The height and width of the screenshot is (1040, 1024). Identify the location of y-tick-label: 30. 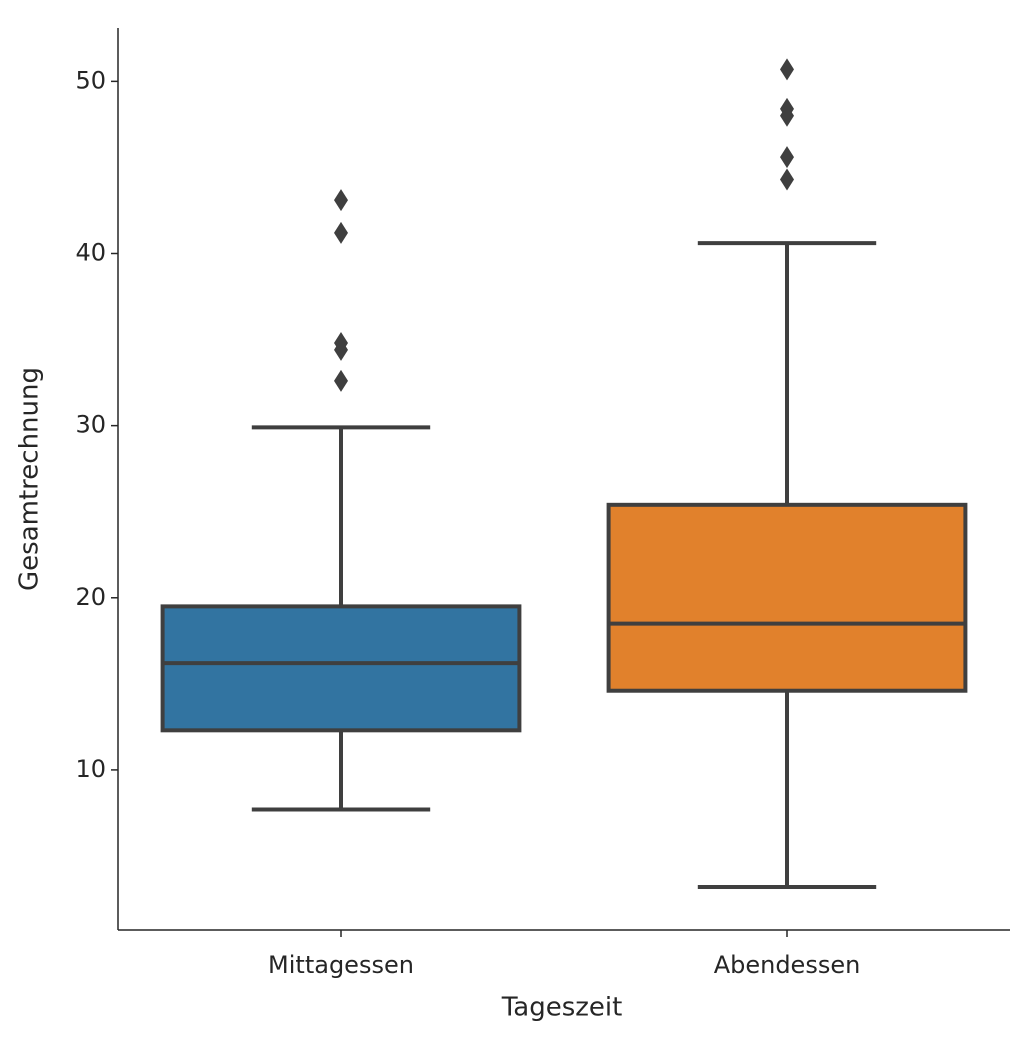
(90, 425).